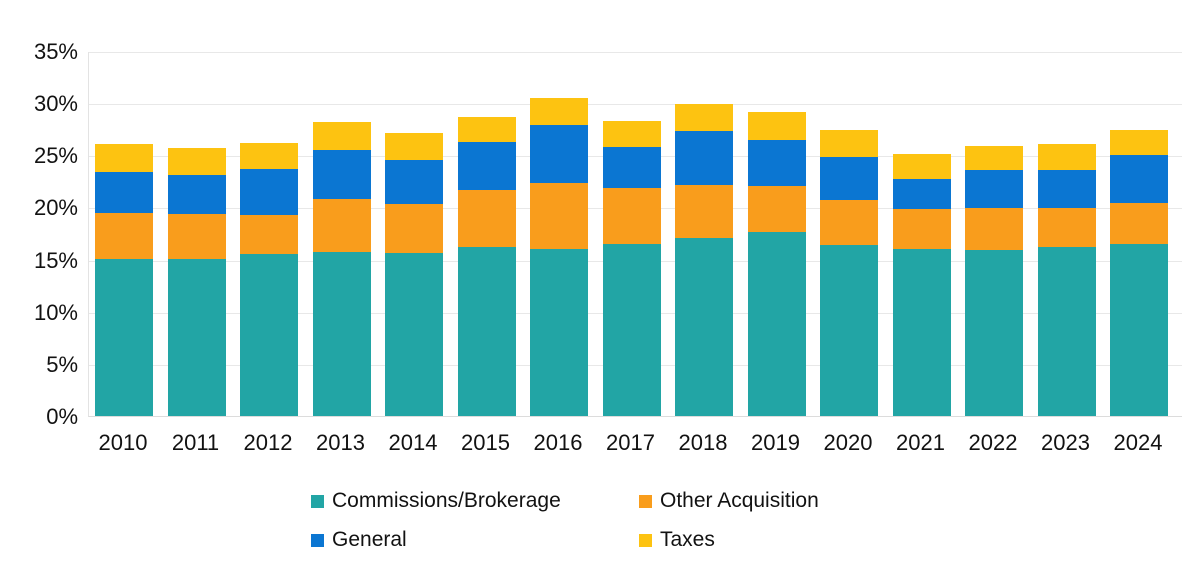 This screenshot has height=568, width=1188. I want to click on bar-2020, so click(849, 273).